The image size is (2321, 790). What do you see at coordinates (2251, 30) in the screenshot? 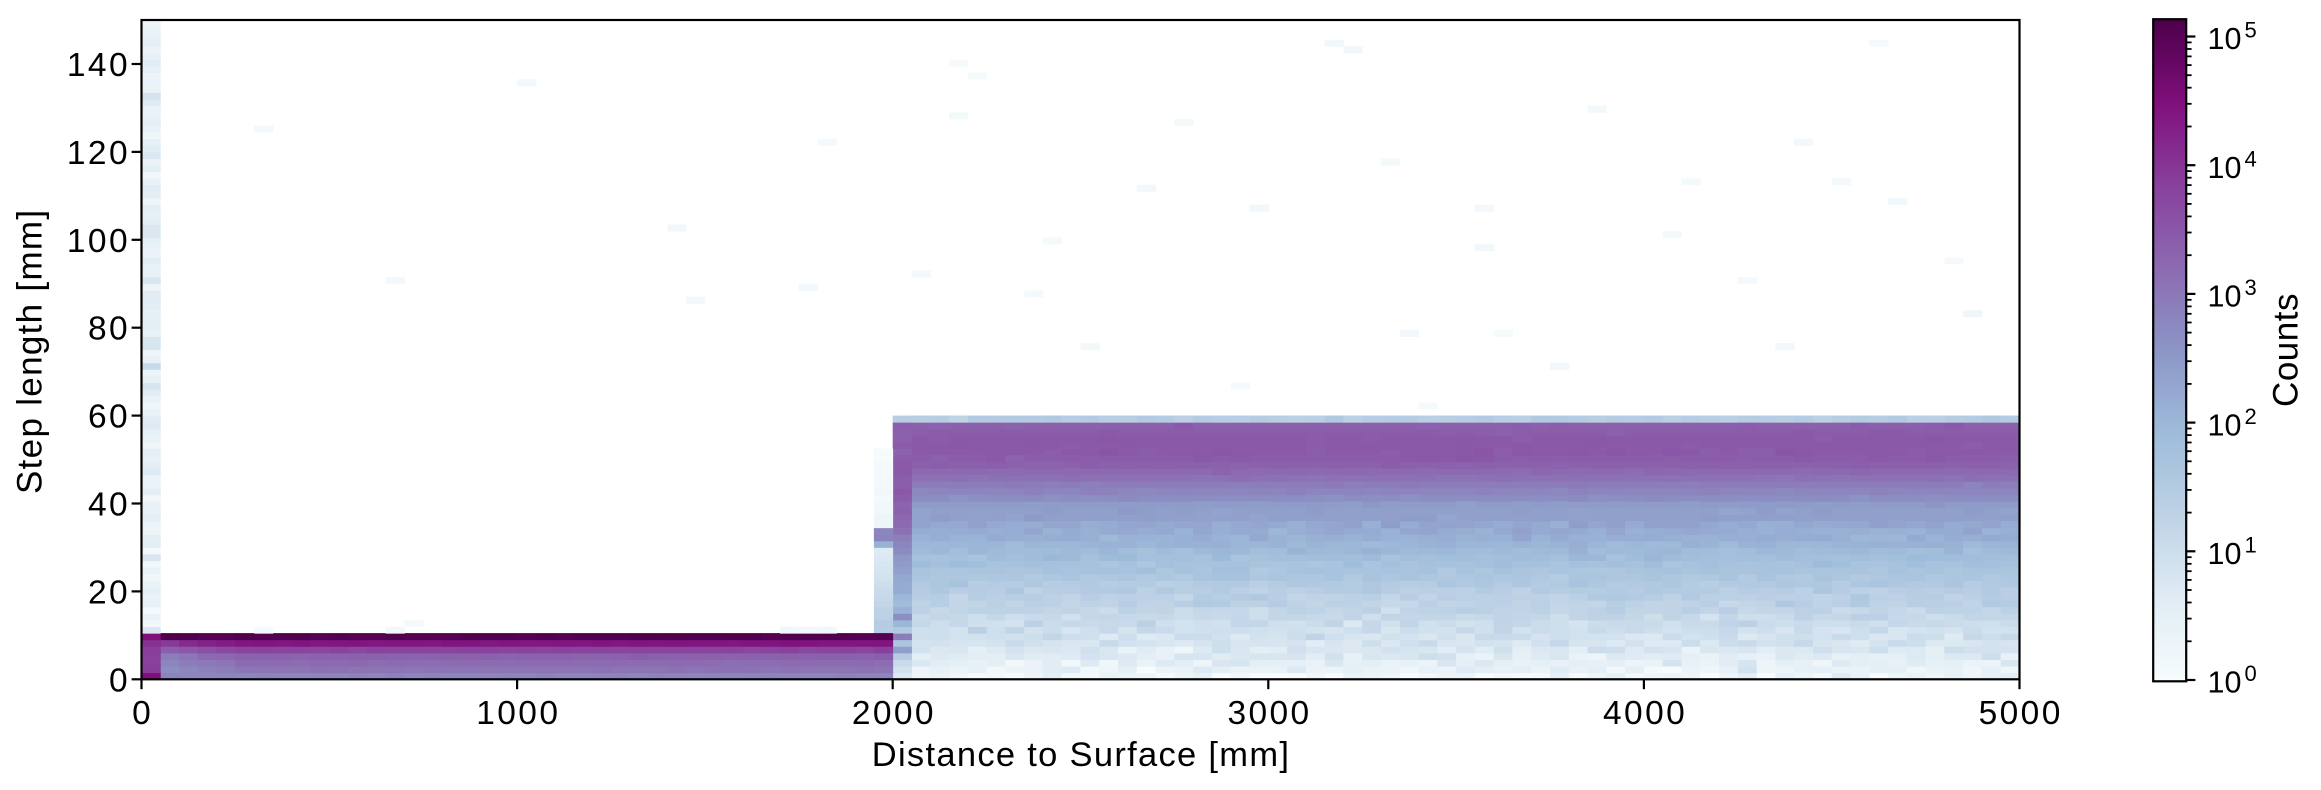
I see `svg-text: 5` at bounding box center [2251, 30].